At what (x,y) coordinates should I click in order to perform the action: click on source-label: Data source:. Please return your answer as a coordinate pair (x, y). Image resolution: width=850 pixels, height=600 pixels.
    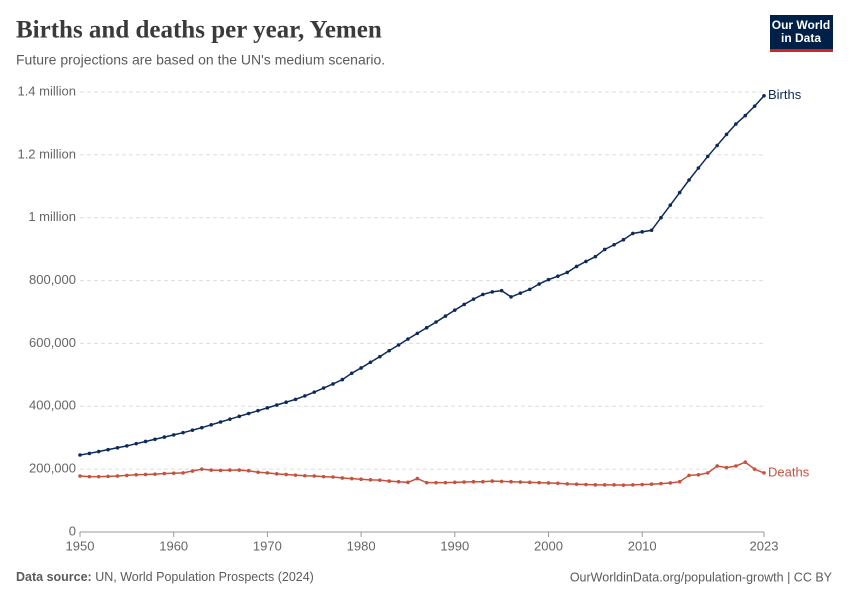
    Looking at the image, I should click on (54, 577).